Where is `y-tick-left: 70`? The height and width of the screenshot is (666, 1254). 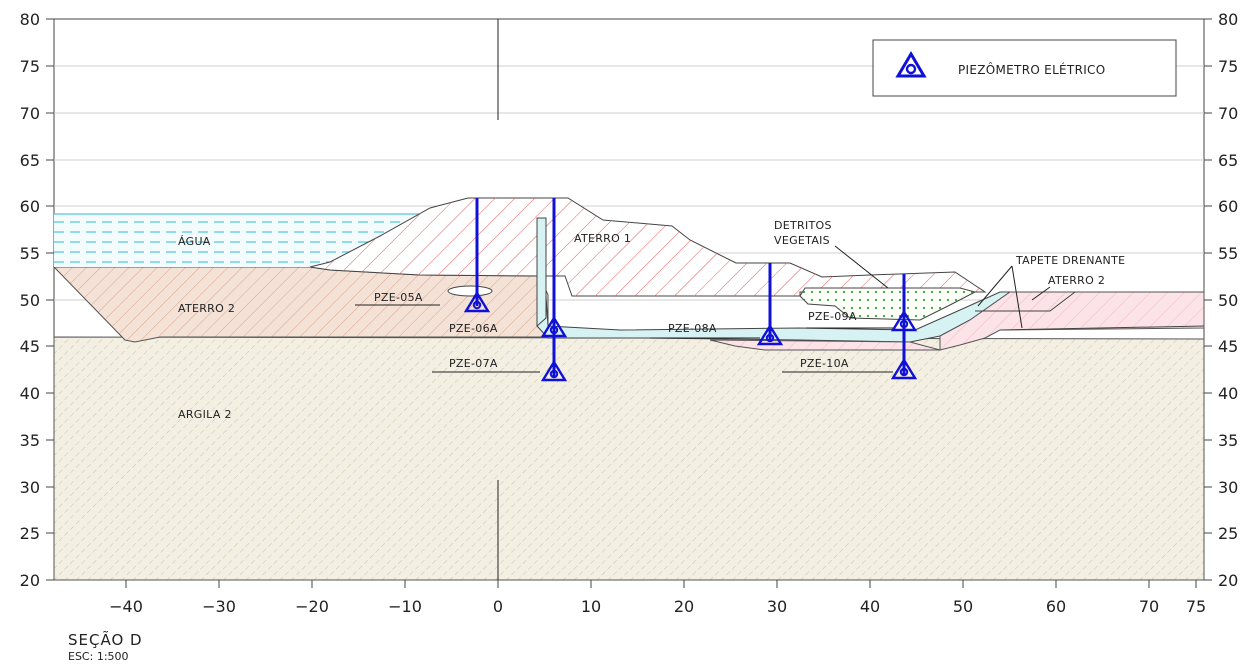 y-tick-left: 70 is located at coordinates (30, 113).